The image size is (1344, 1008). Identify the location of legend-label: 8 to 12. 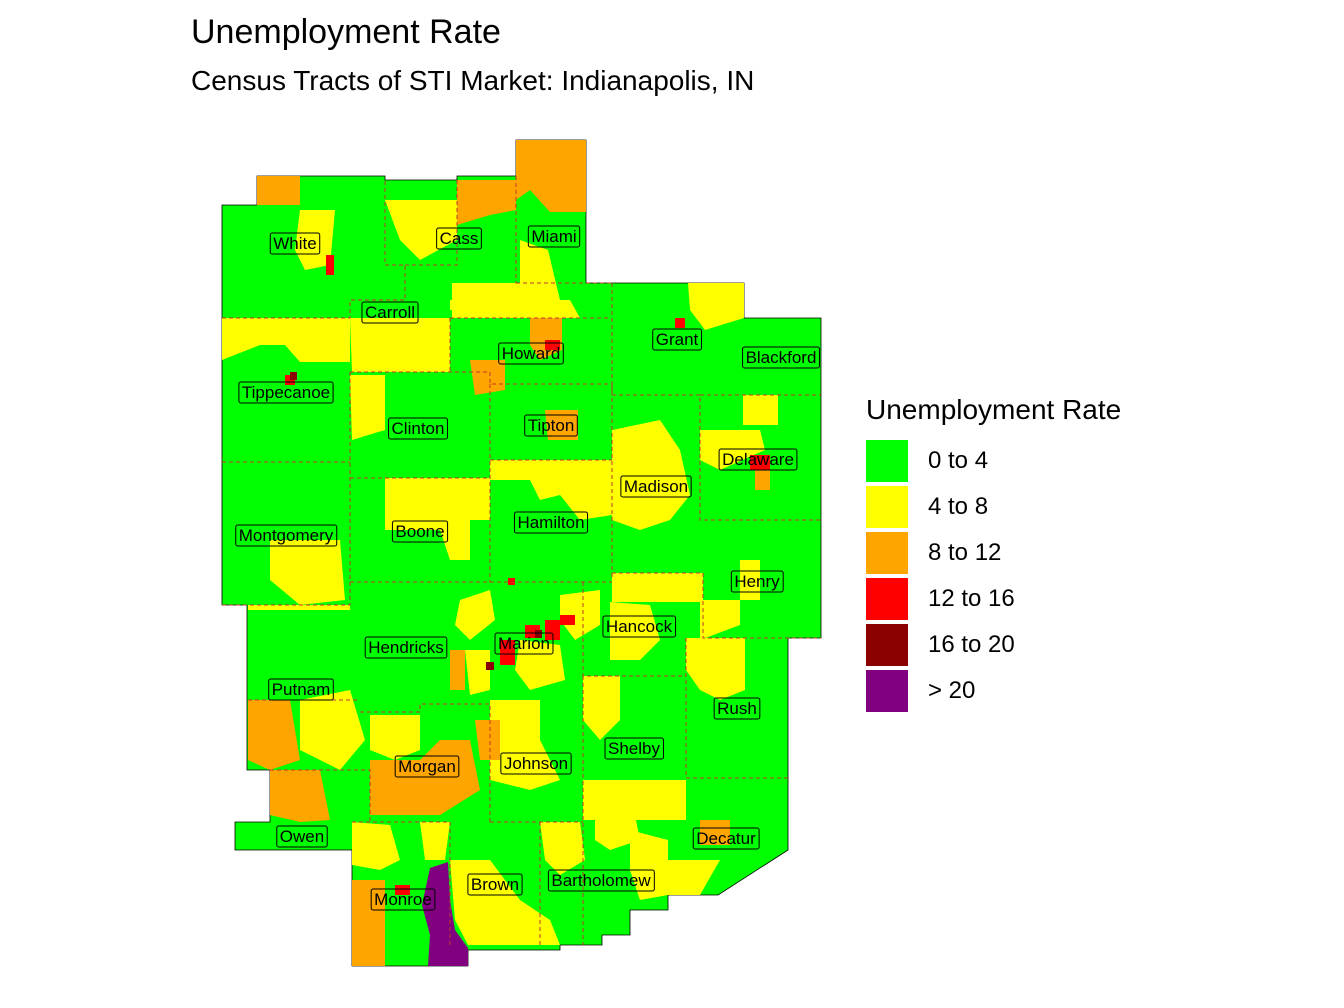
(965, 552).